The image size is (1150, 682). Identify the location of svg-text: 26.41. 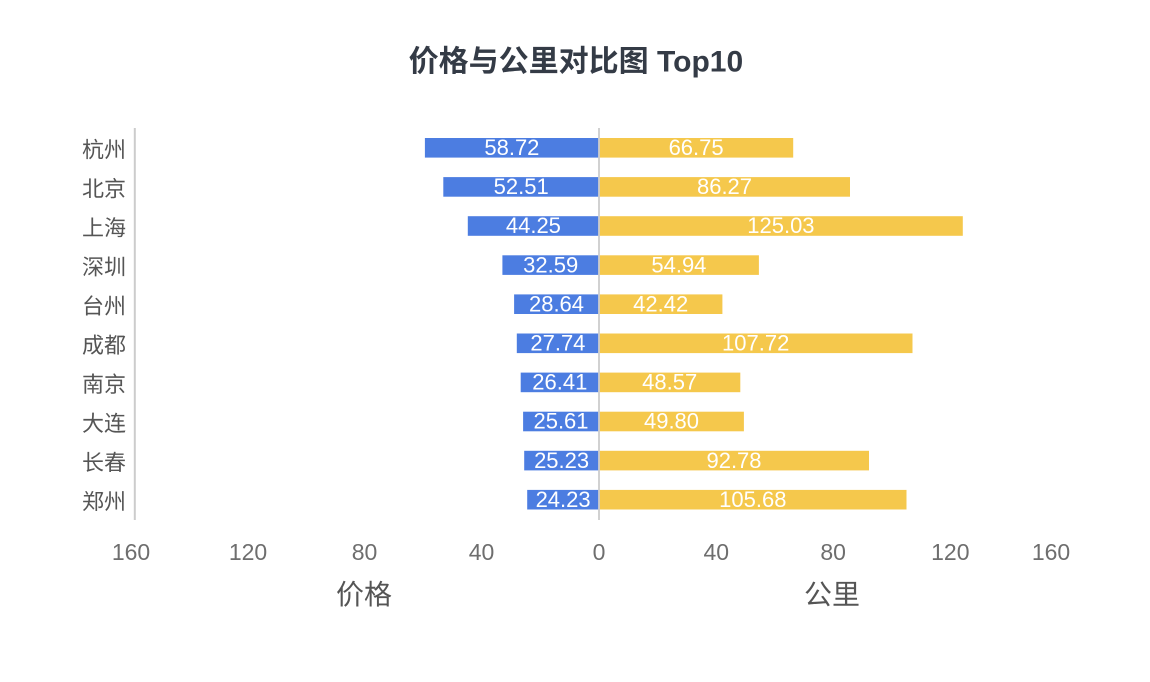
(559, 382).